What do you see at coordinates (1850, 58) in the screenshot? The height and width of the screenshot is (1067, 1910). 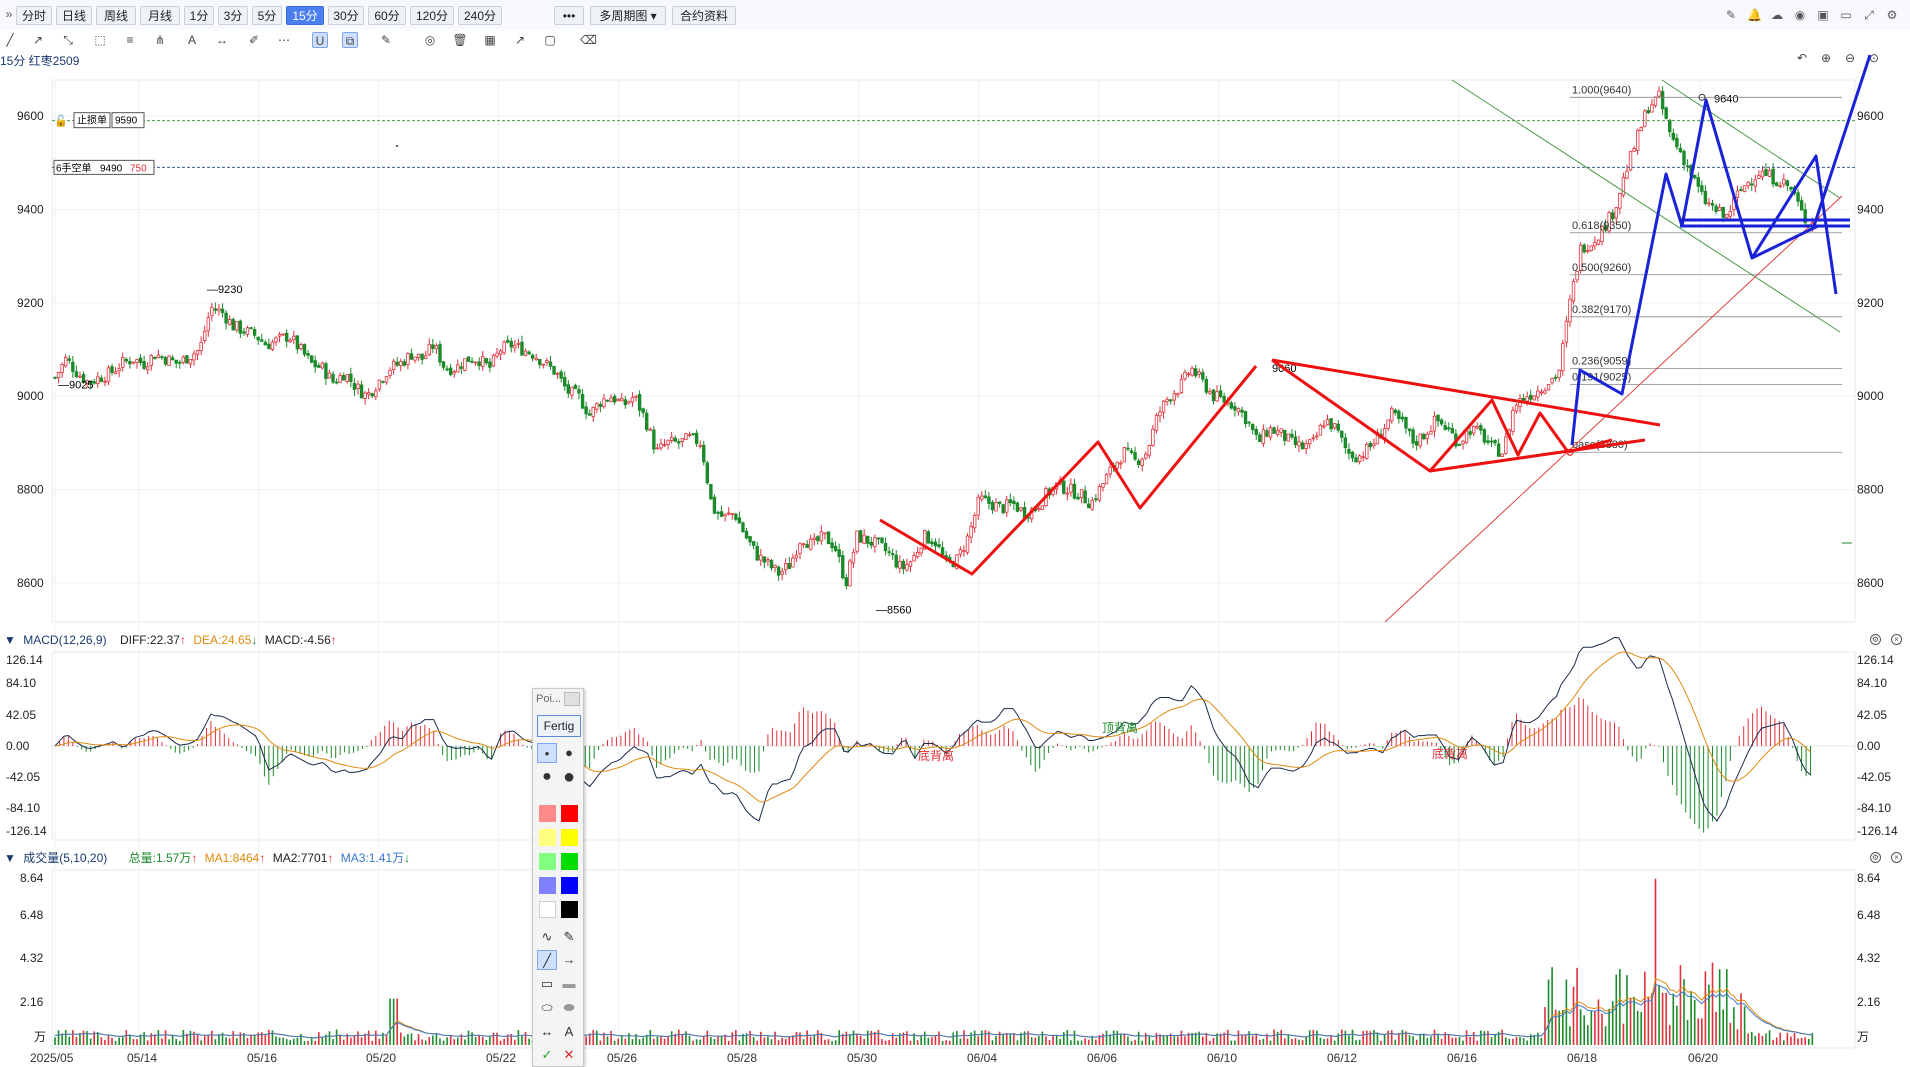 I see `zoom-out-icon: ⊖` at bounding box center [1850, 58].